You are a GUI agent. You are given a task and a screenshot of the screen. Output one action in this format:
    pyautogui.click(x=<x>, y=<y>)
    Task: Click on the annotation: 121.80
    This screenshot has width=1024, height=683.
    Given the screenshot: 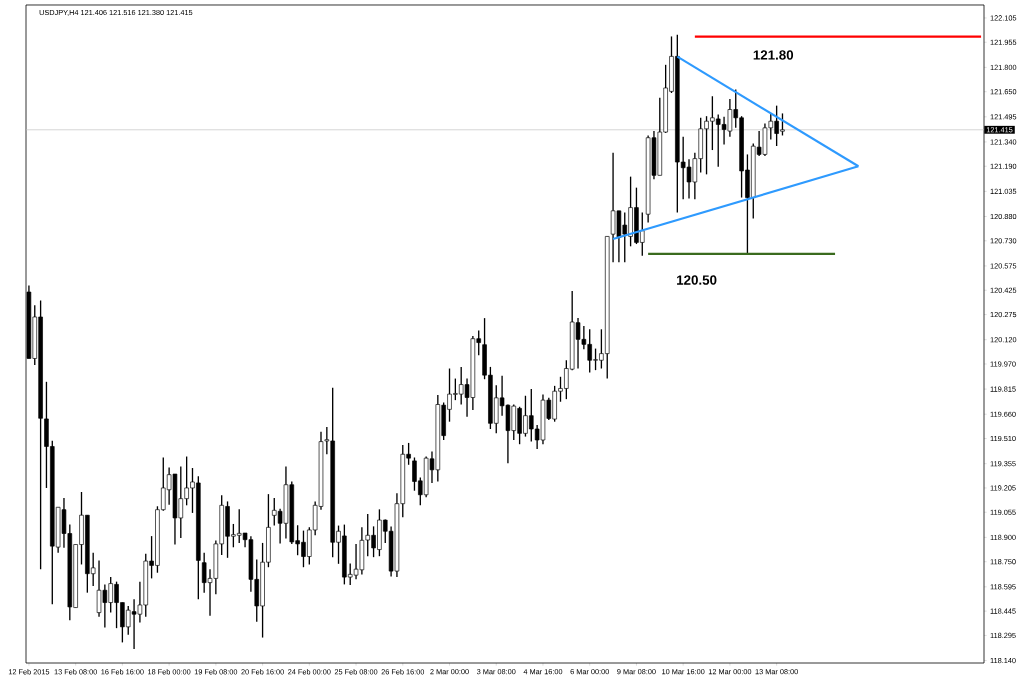 What is the action you would take?
    pyautogui.click(x=773, y=55)
    